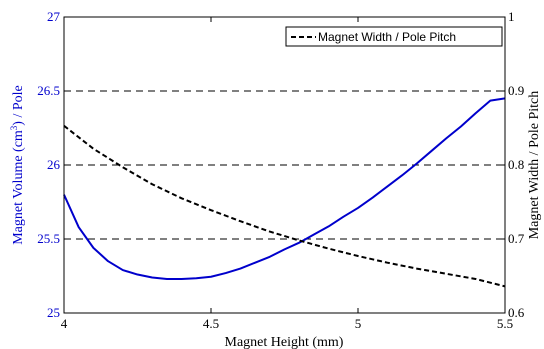 The height and width of the screenshot is (349, 544). What do you see at coordinates (516, 238) in the screenshot?
I see `y-right-tick-label: 0.7` at bounding box center [516, 238].